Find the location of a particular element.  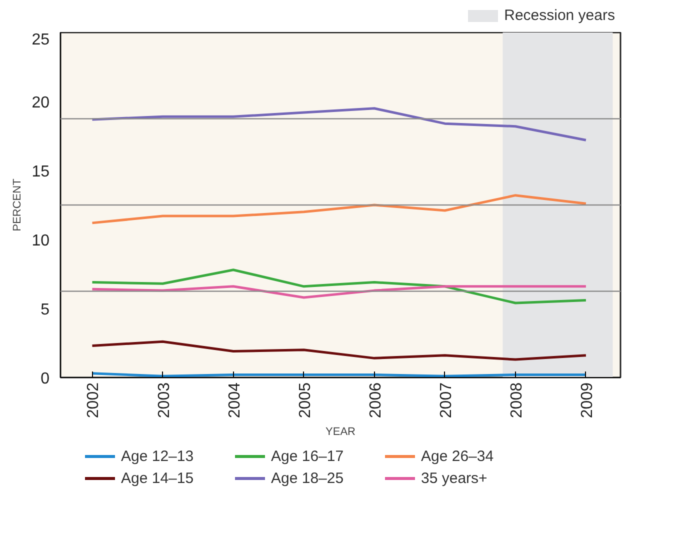

y-tick-label: 20 is located at coordinates (41, 103).